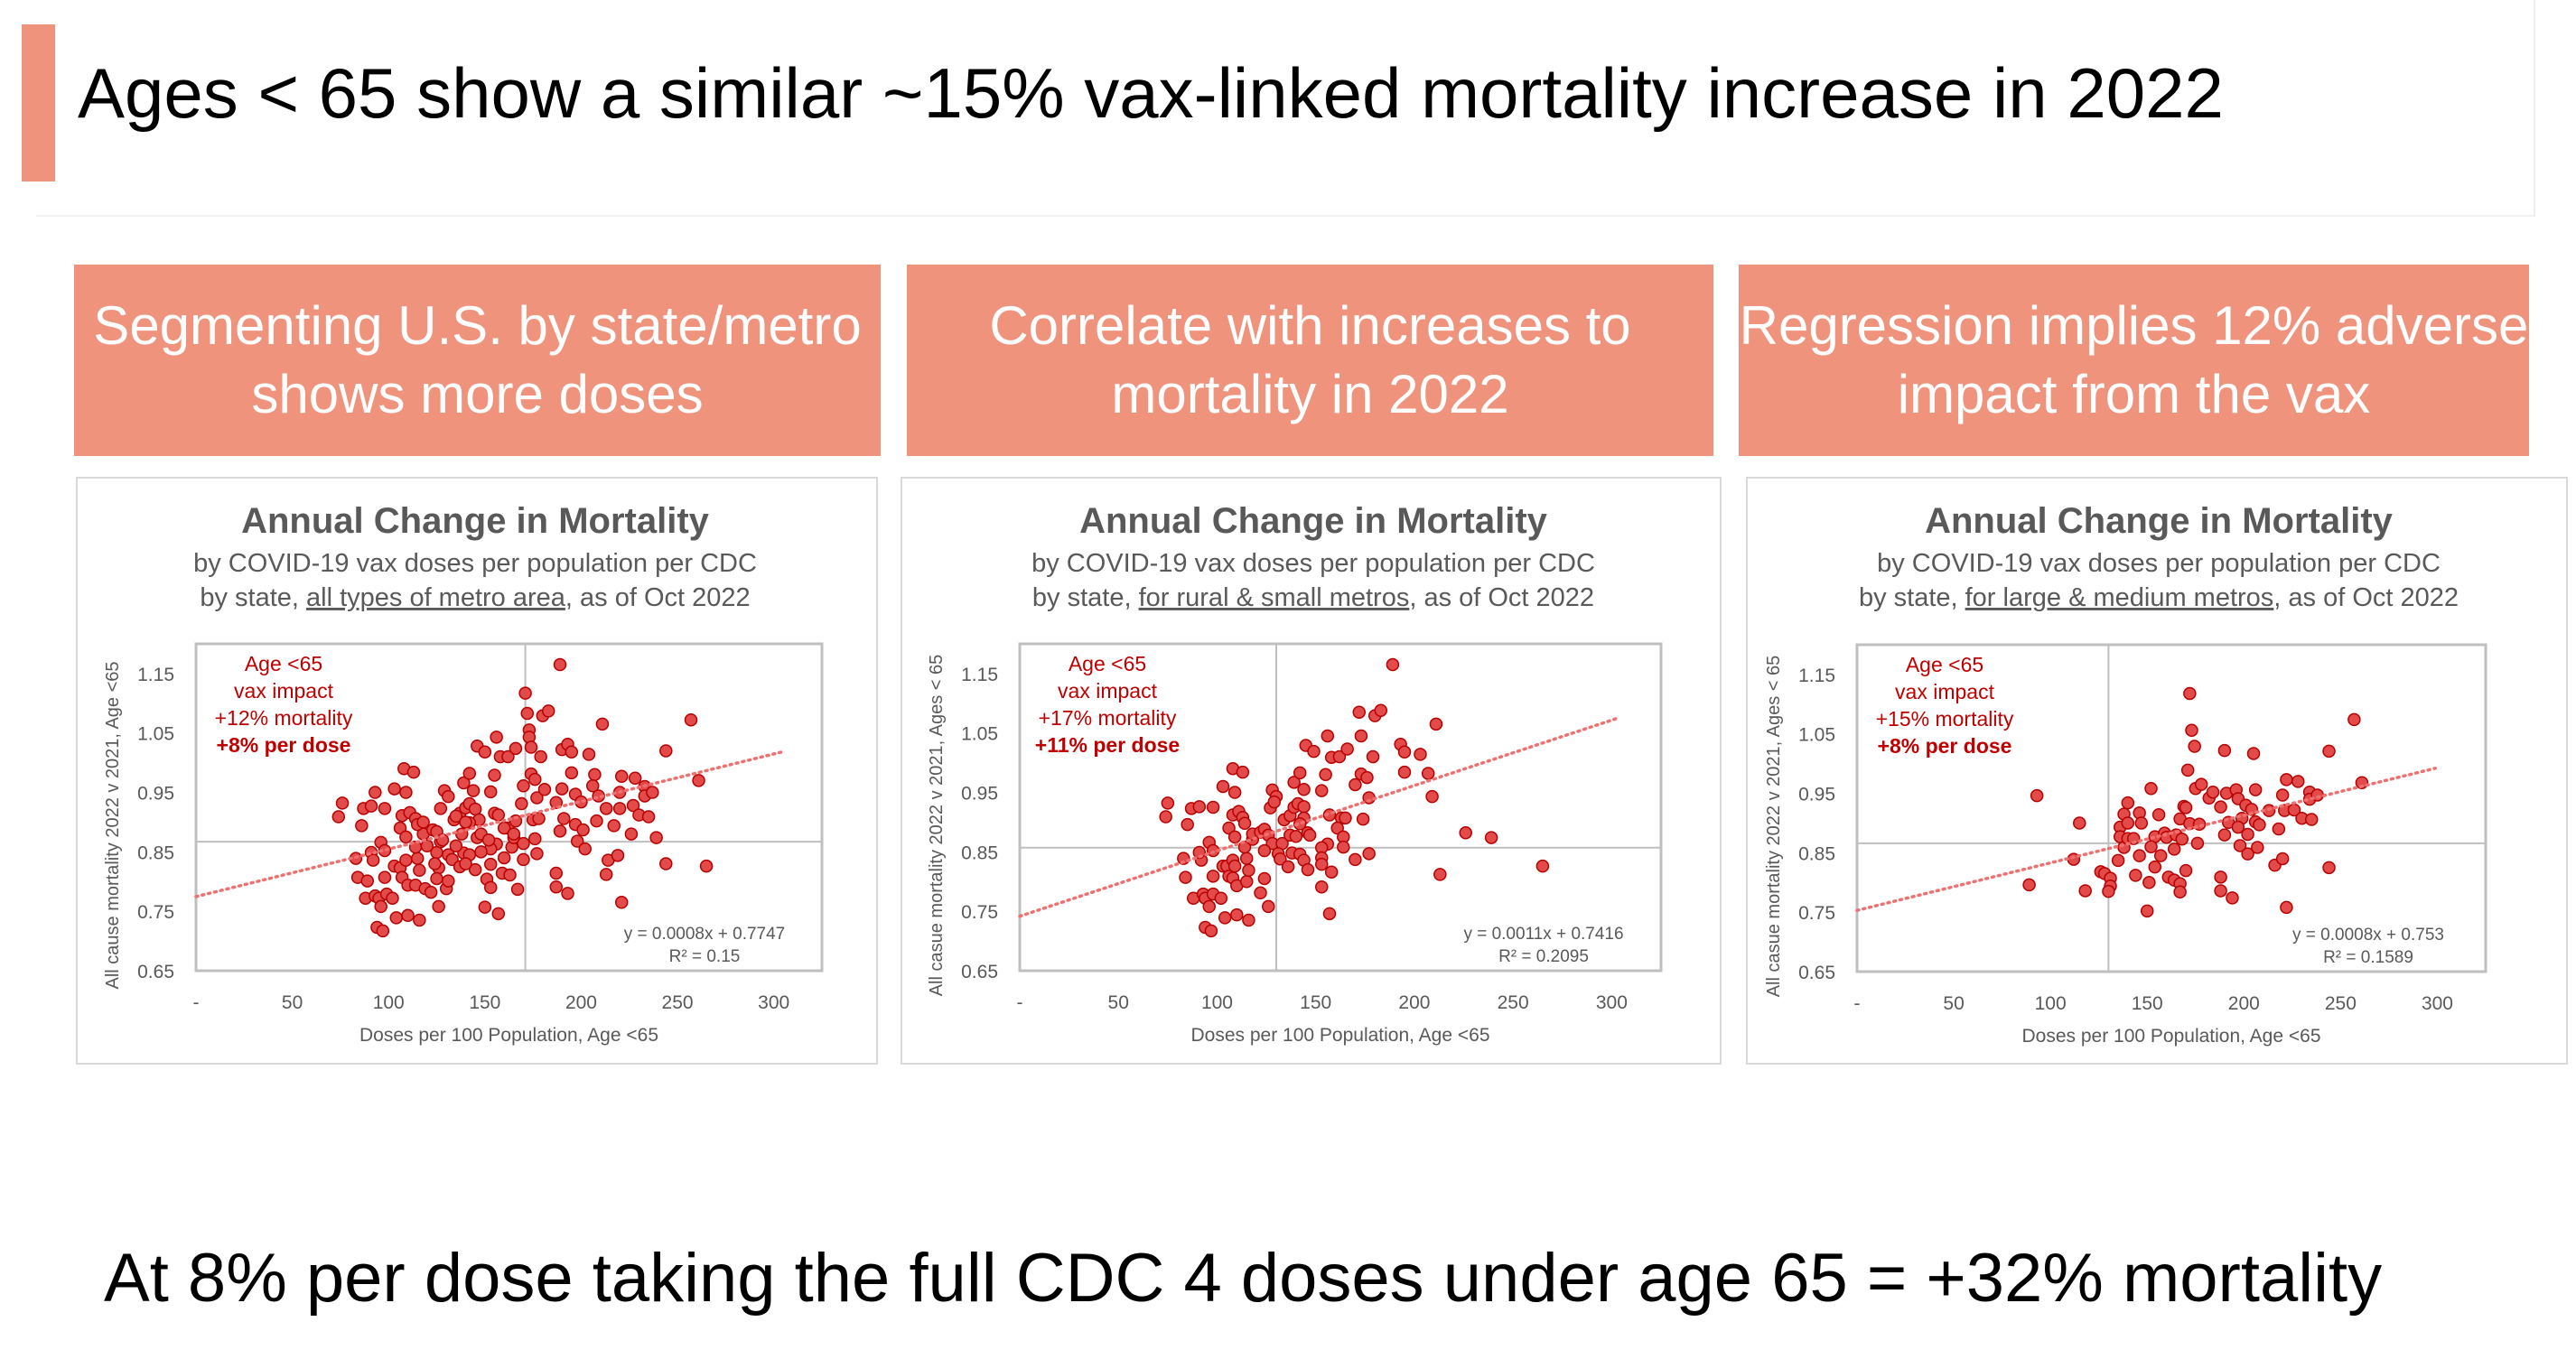 The height and width of the screenshot is (1359, 2576). Describe the element at coordinates (113, 825) in the screenshot. I see `y-axis-label: All cause mortality 2022 v 2021, Age <65` at that location.